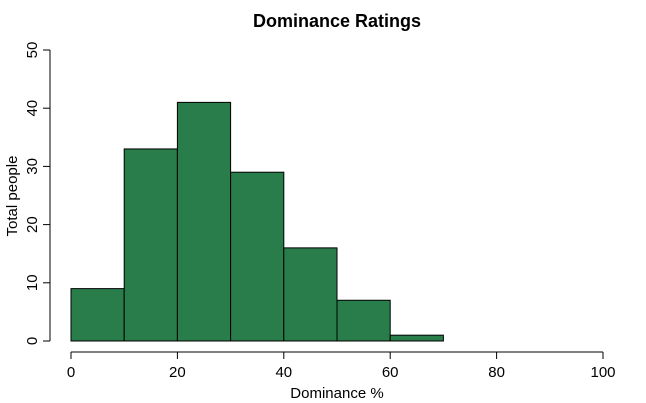  I want to click on x-tick-label-60: 60, so click(390, 372).